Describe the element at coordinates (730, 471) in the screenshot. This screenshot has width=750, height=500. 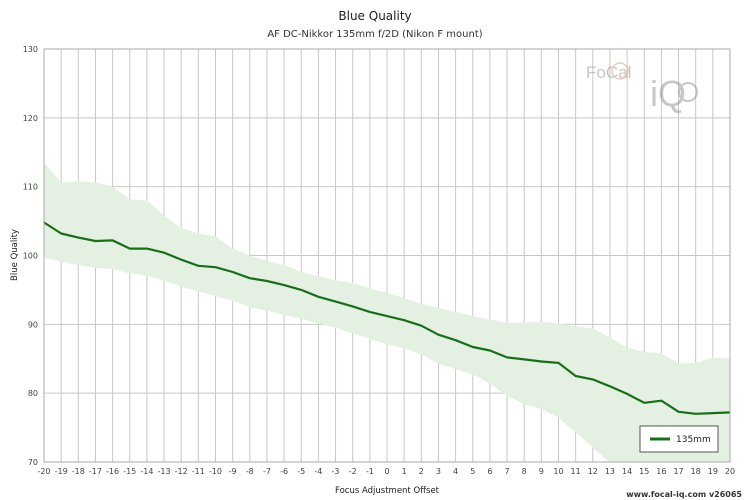
I see `x-tick-label: 20` at that location.